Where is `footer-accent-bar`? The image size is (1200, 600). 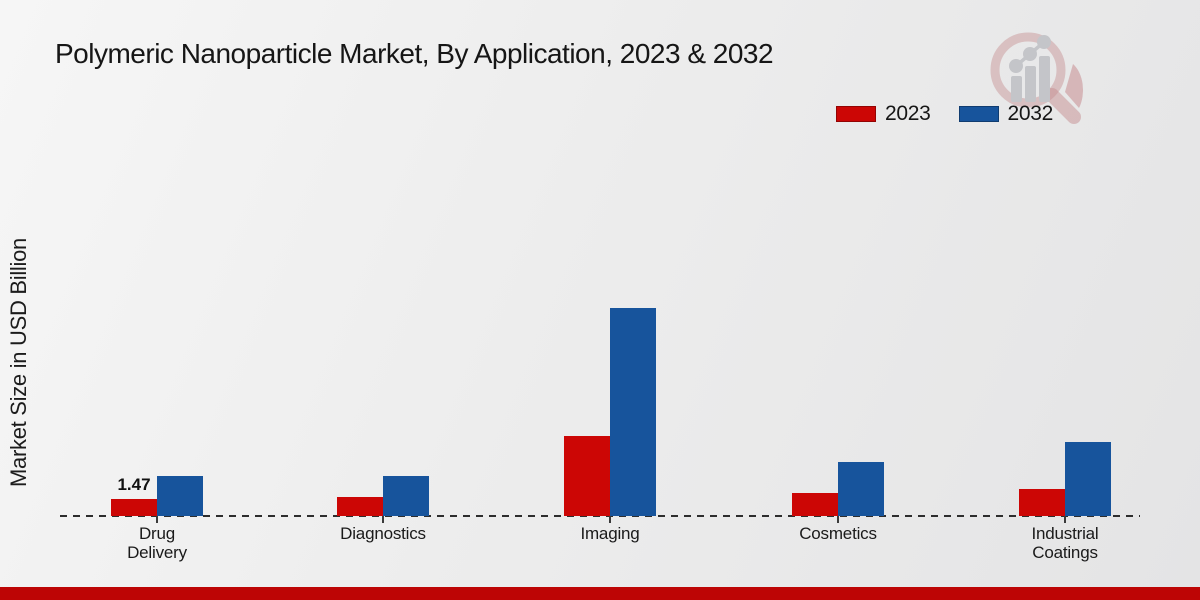 footer-accent-bar is located at coordinates (600, 593).